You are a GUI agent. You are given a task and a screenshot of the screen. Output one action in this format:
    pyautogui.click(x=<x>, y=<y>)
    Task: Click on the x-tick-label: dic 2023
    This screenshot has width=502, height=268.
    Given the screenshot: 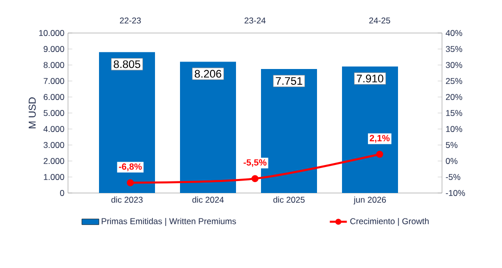 What is the action you would take?
    pyautogui.click(x=127, y=199)
    